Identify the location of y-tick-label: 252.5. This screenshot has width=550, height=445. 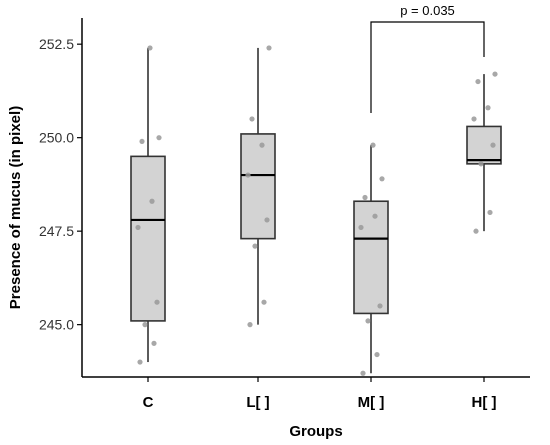
(56, 44).